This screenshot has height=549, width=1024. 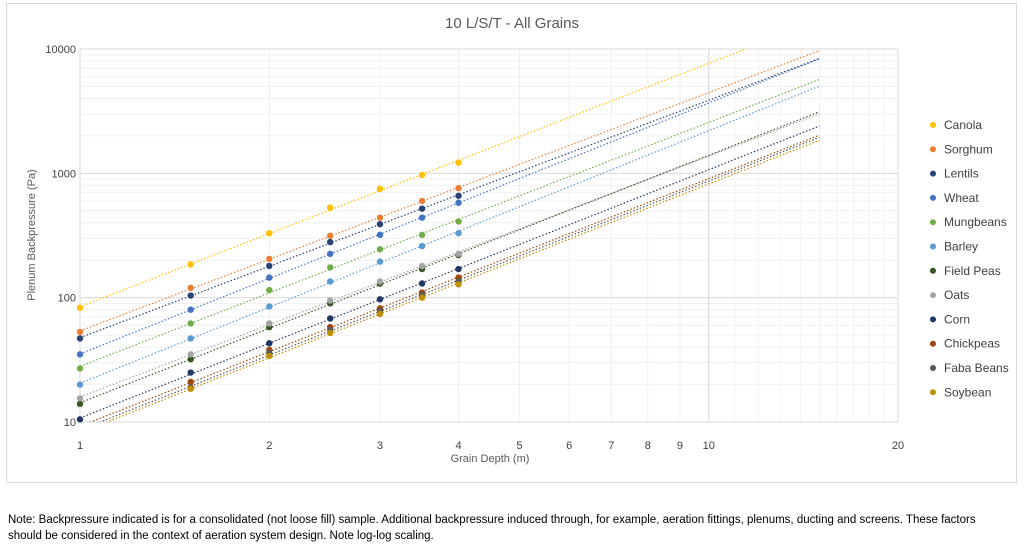 What do you see at coordinates (933, 149) in the screenshot?
I see `legend-marker-sorghum` at bounding box center [933, 149].